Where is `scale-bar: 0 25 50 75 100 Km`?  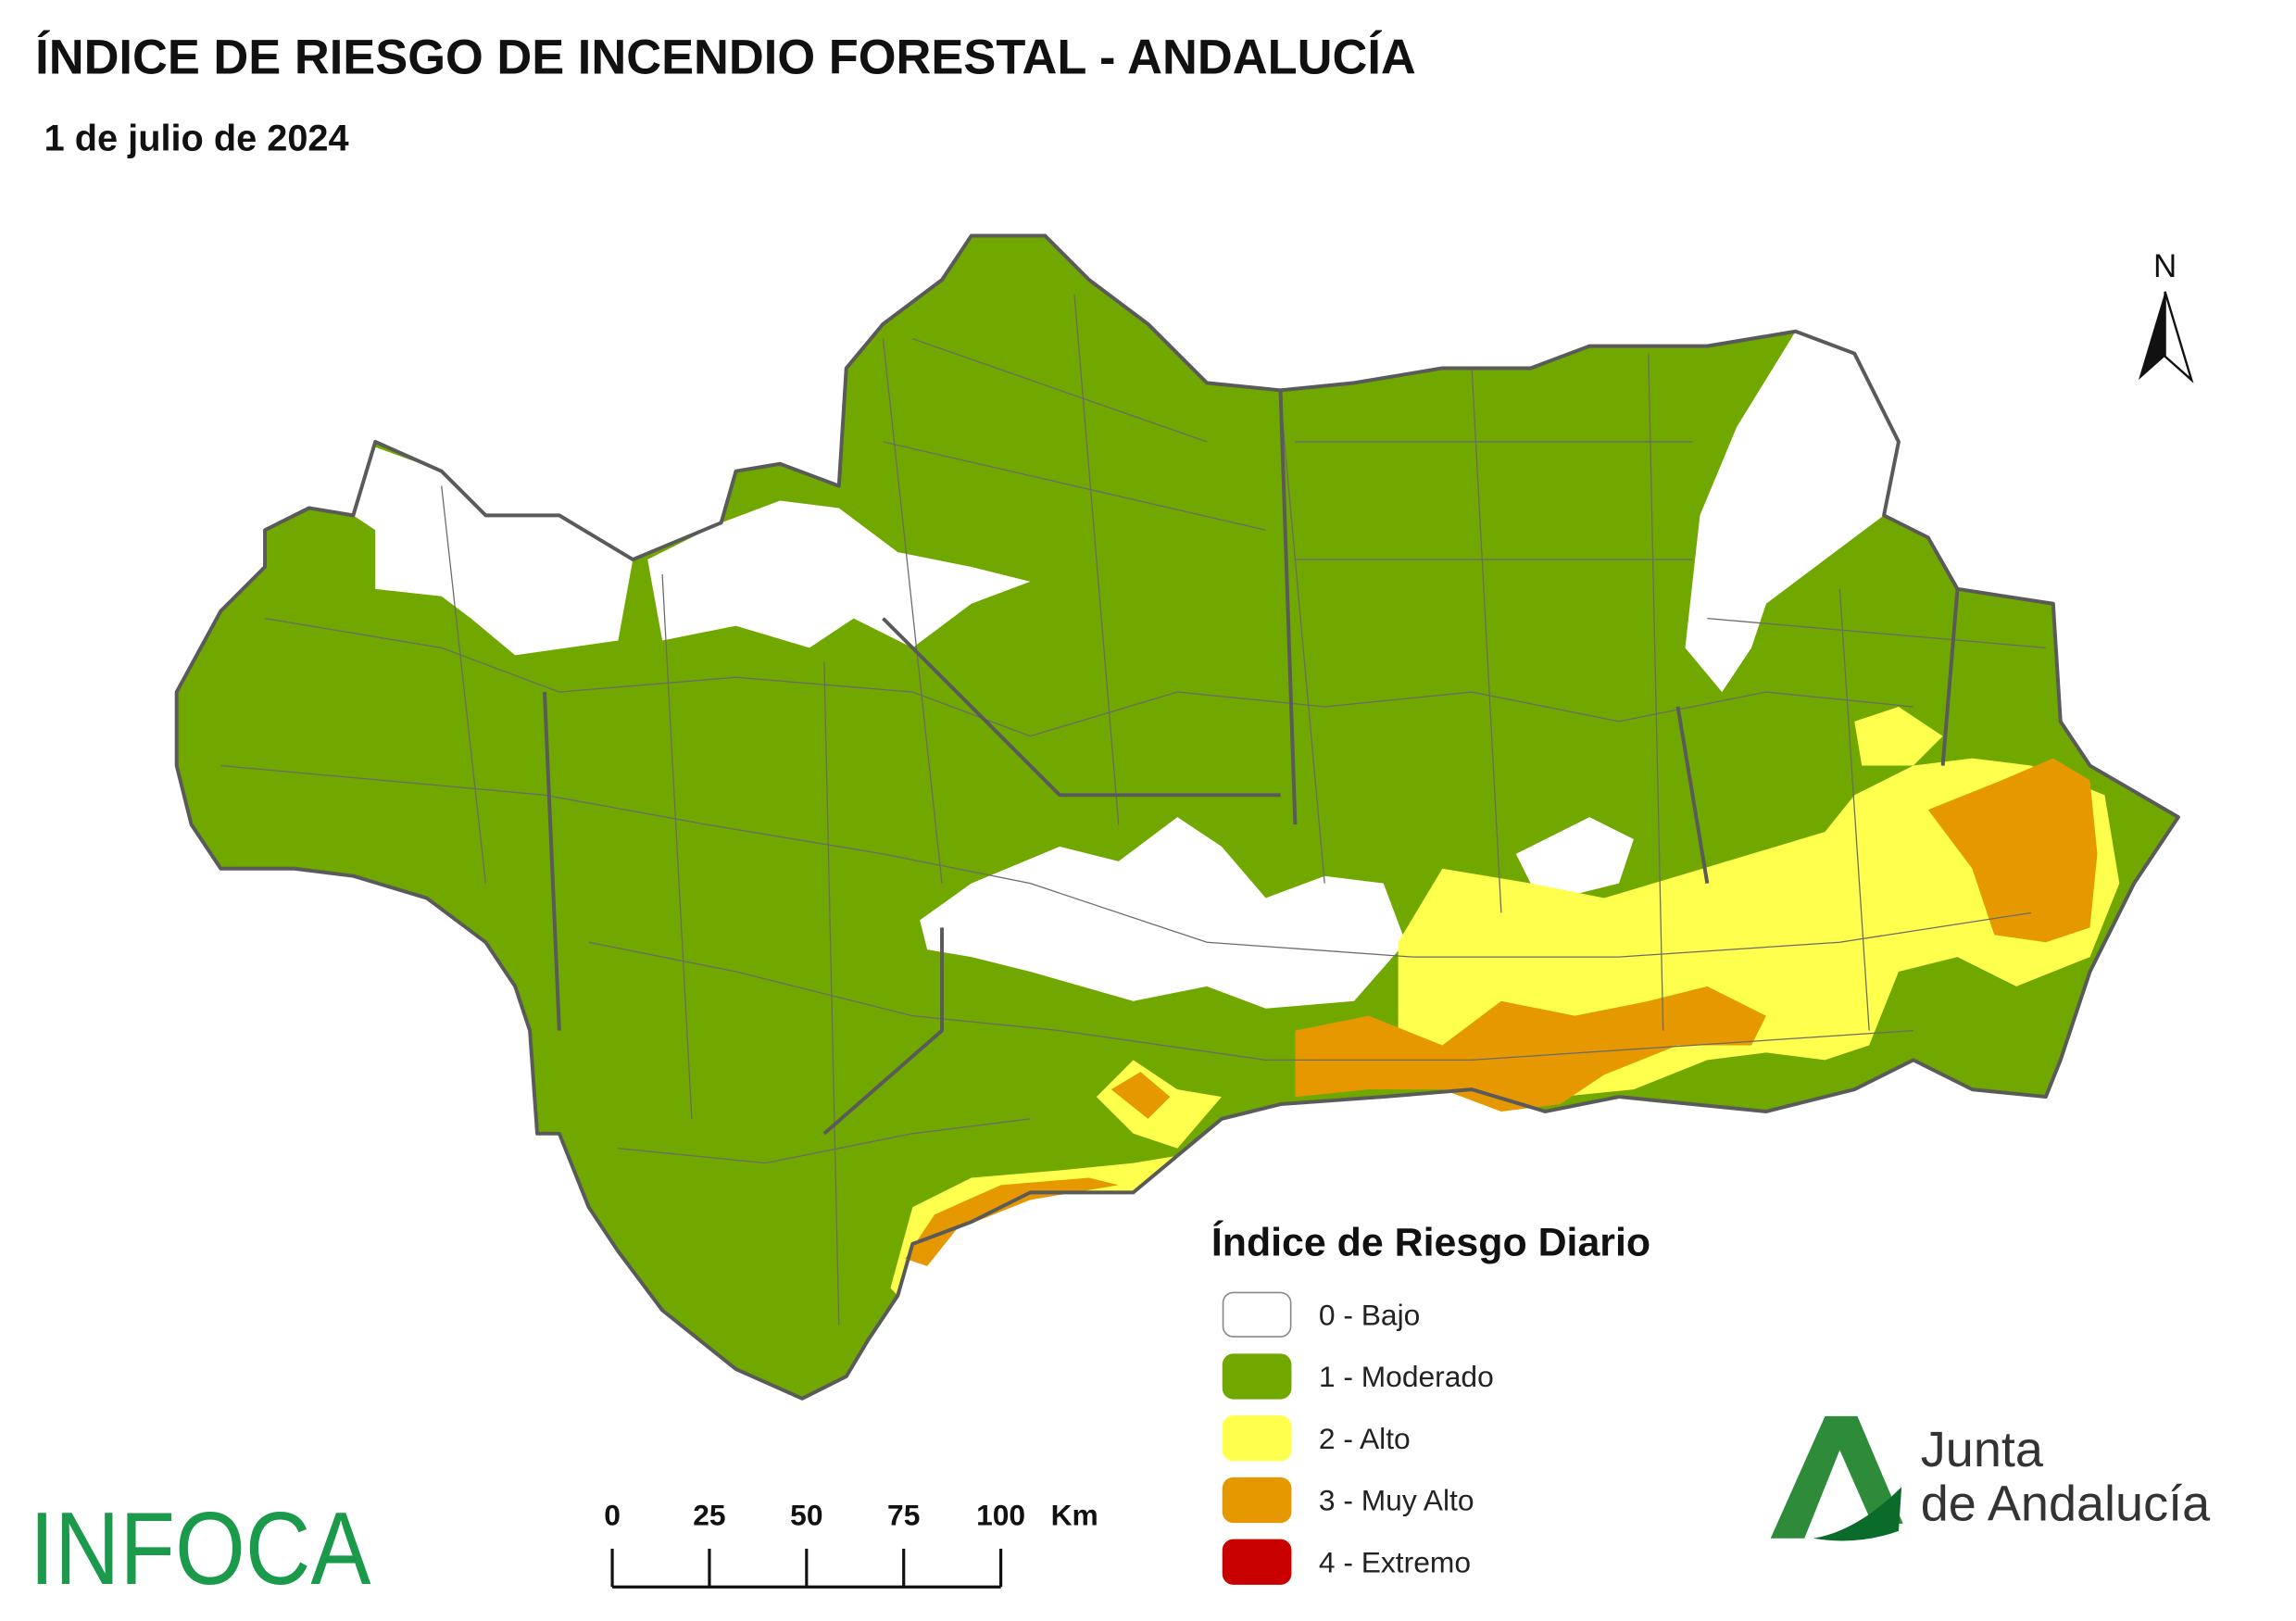 scale-bar: 0 25 50 75 100 Km is located at coordinates (851, 1544).